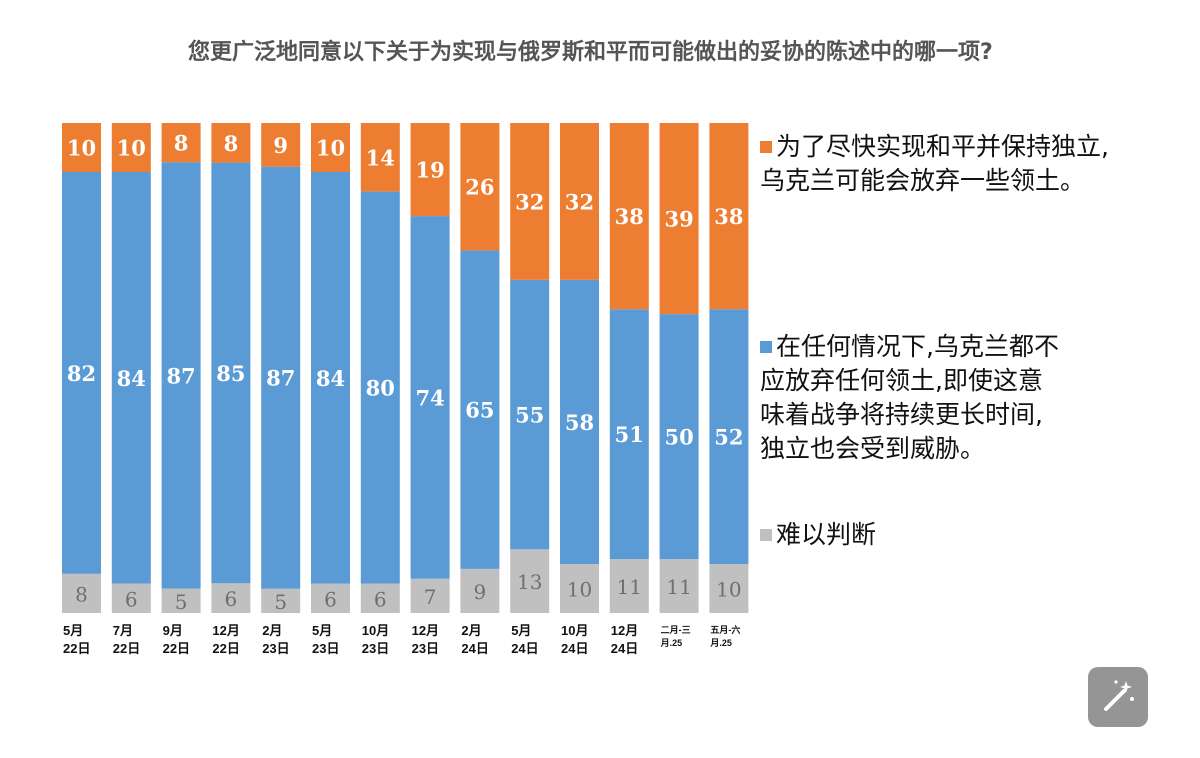  I want to click on data-label-gray-11: 11, so click(629, 587).